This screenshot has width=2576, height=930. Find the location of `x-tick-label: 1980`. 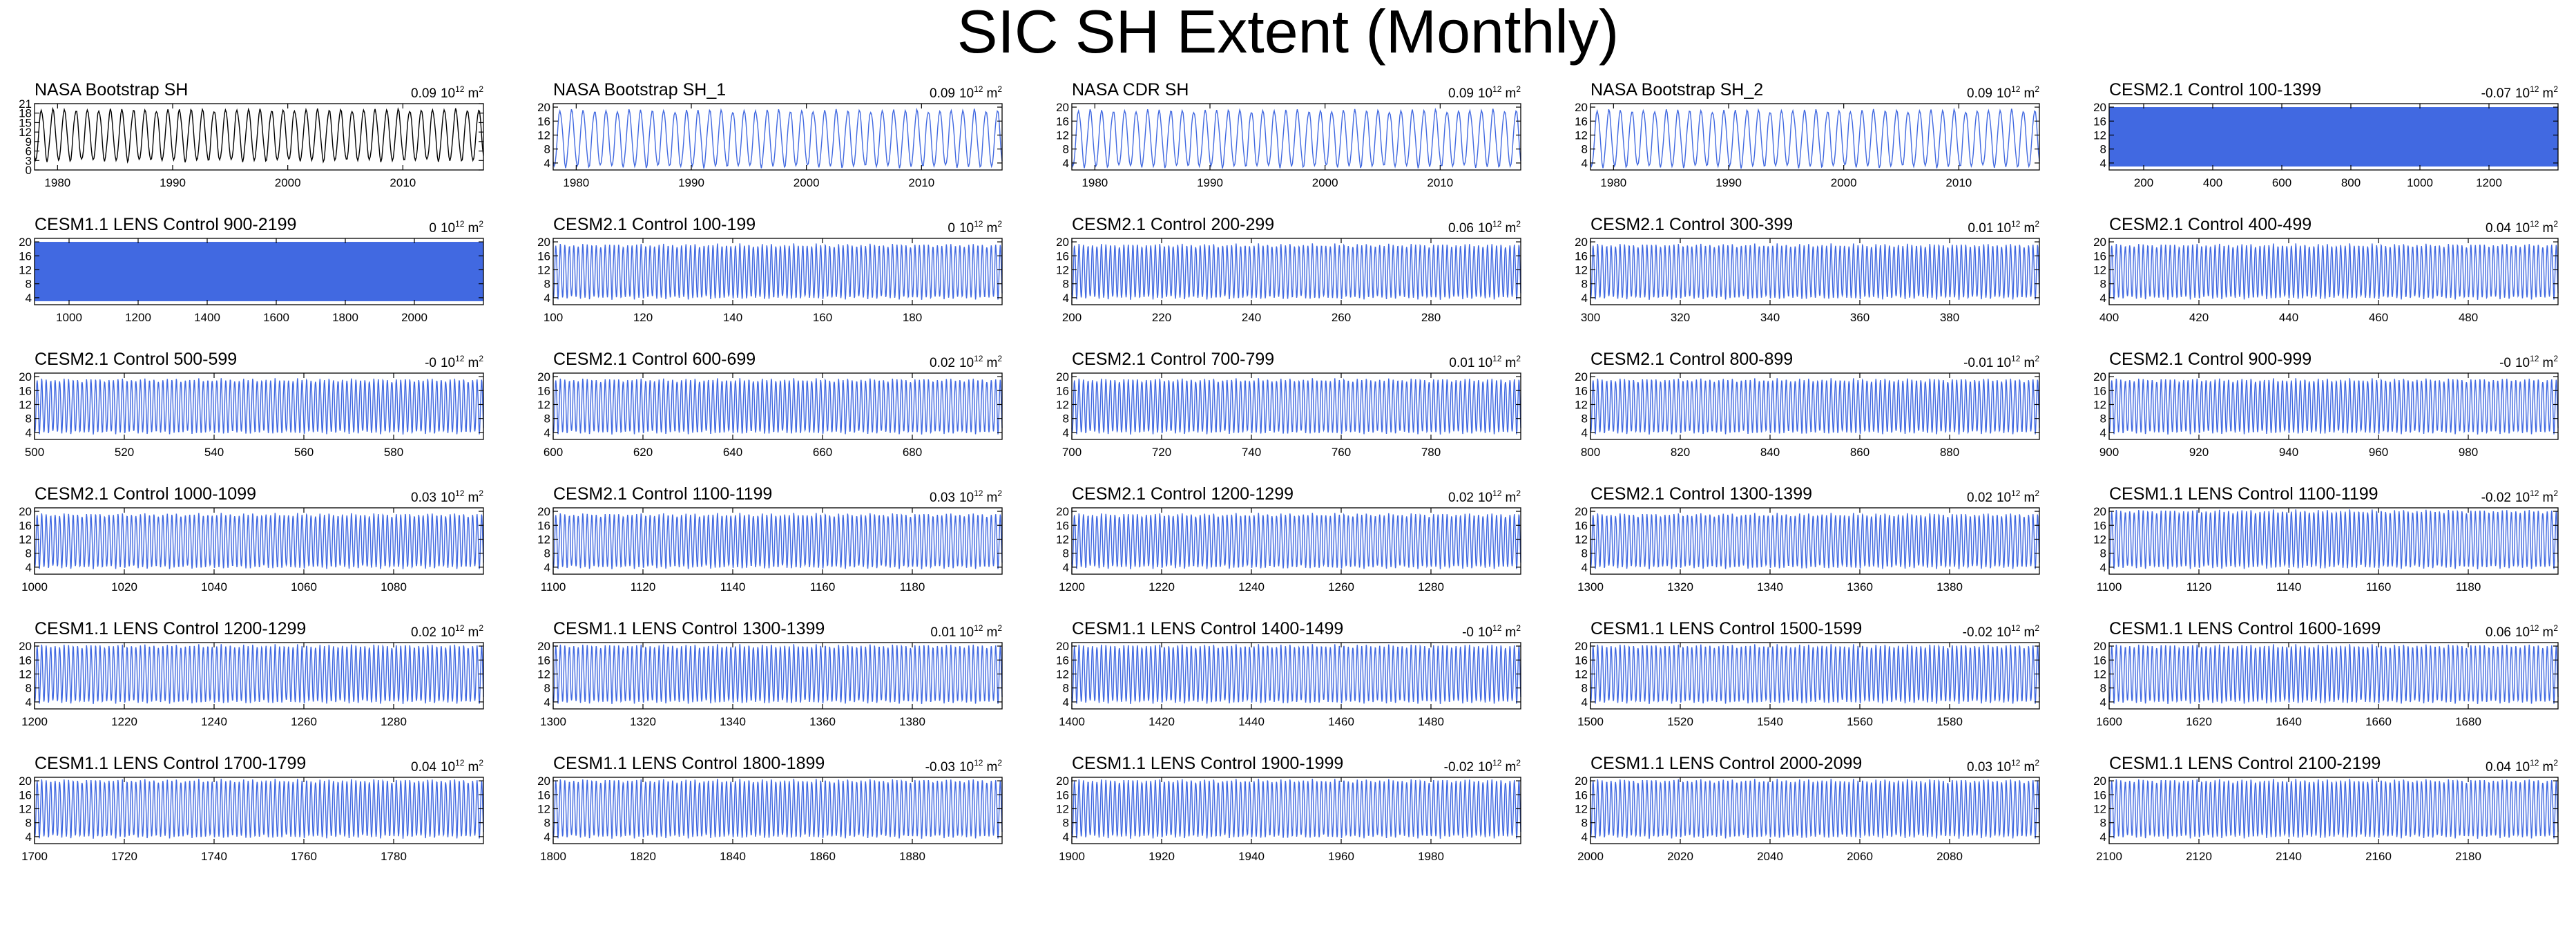

x-tick-label: 1980 is located at coordinates (576, 182).